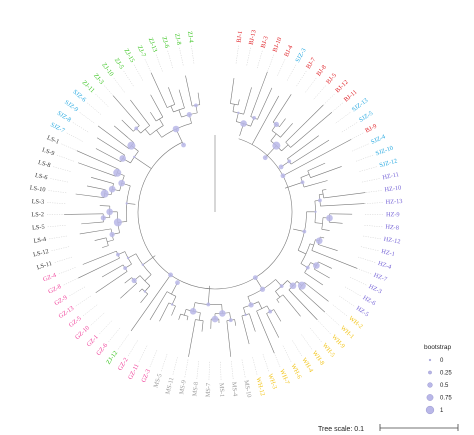 The width and height of the screenshot is (474, 435). Describe the element at coordinates (53, 140) in the screenshot. I see `leaf-label: LS-1` at that location.